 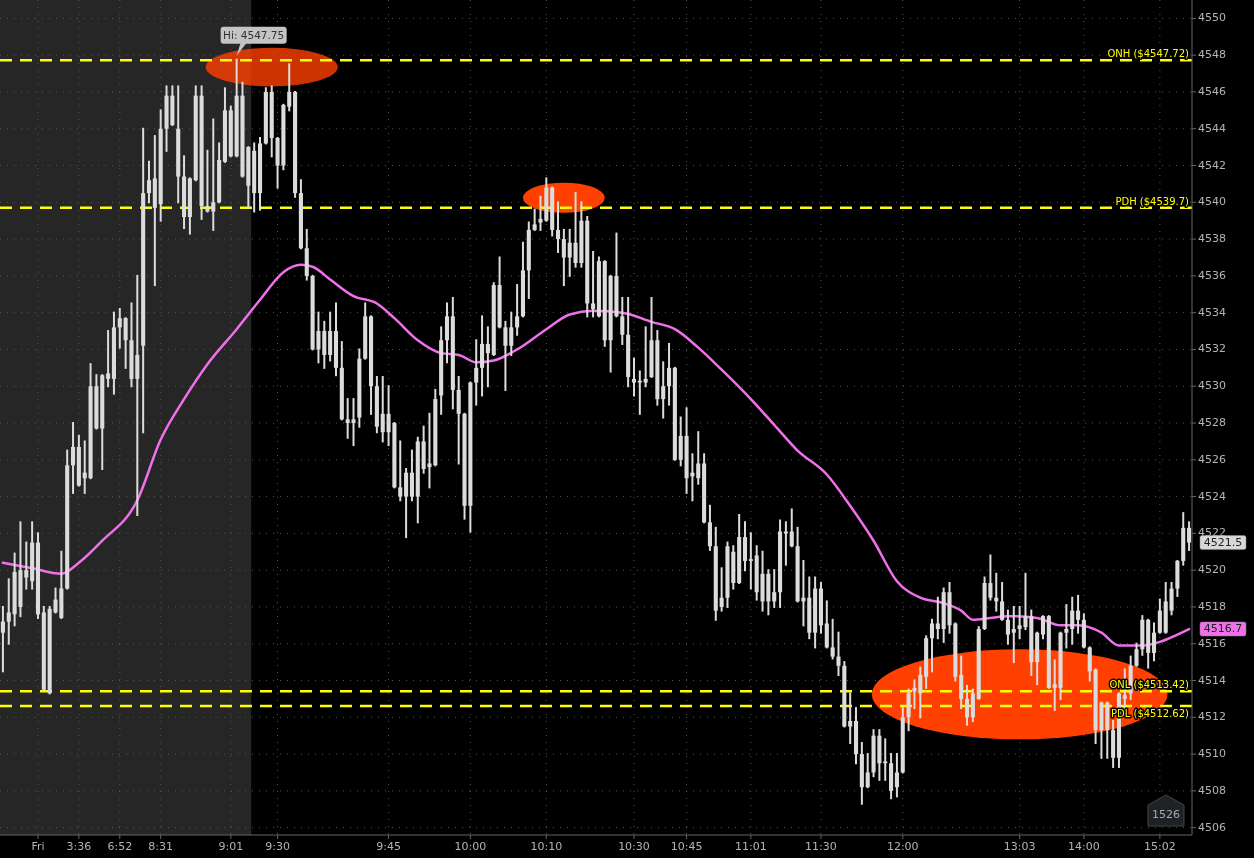 I want to click on x-tick-label: 10:30, so click(x=634, y=846).